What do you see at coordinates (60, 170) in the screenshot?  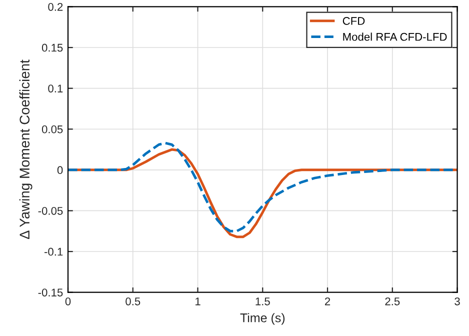 I see `y-tick-label: 0` at bounding box center [60, 170].